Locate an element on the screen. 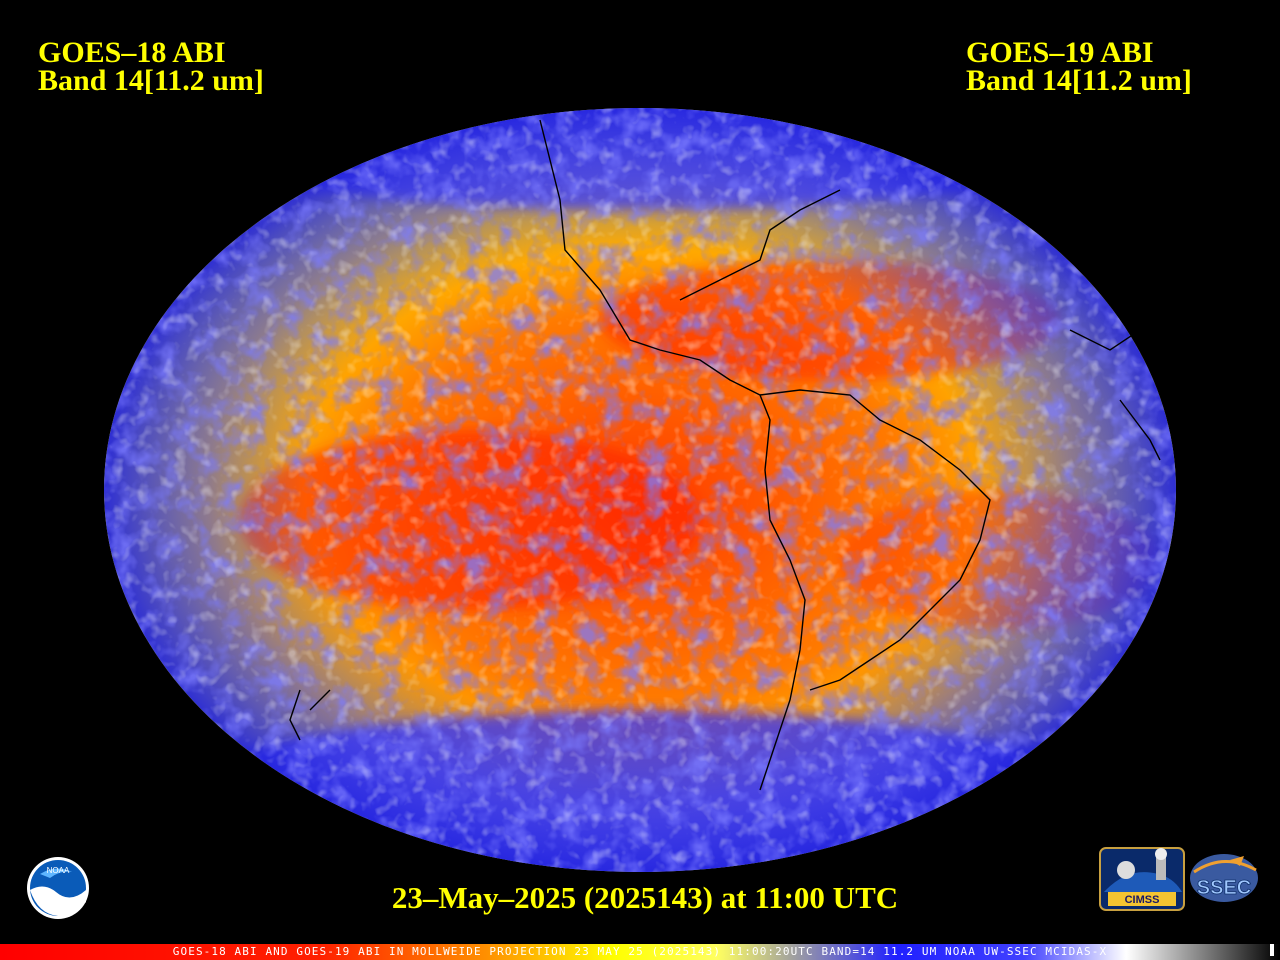 The width and height of the screenshot is (1280, 960). cimss-logo: CIMSS is located at coordinates (1142, 879).